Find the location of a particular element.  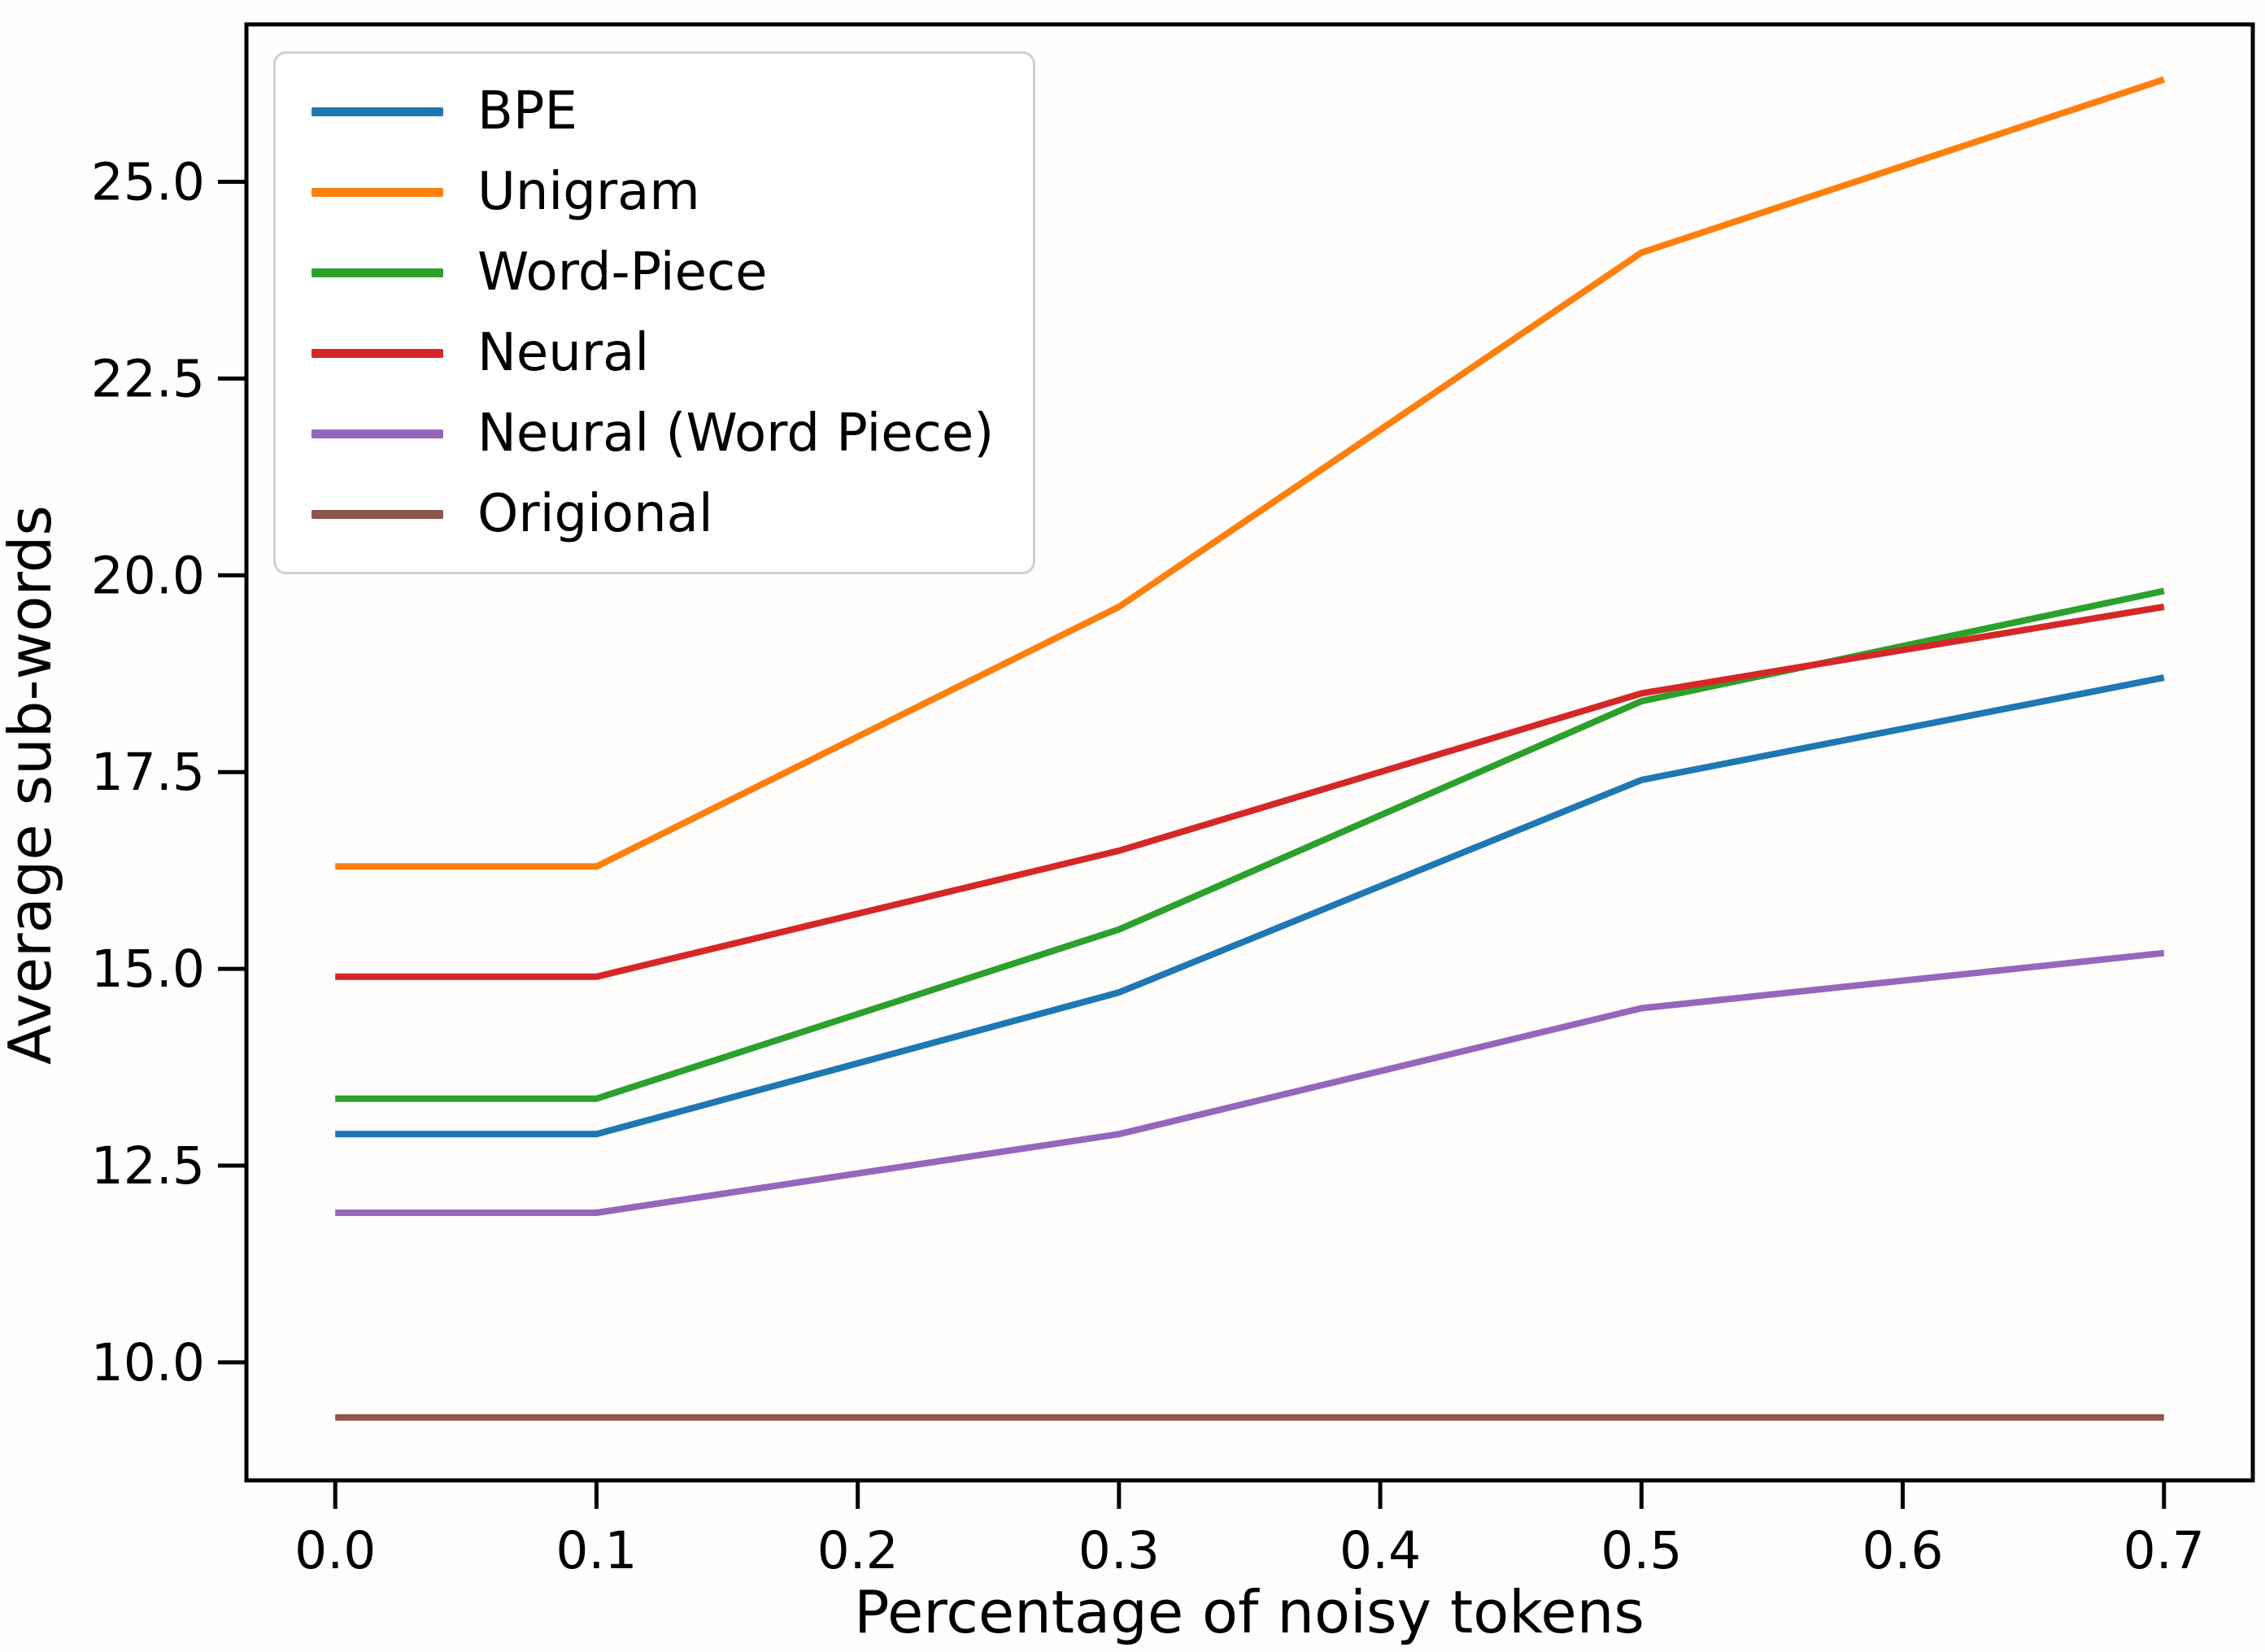

legend-label: Unigram is located at coordinates (588, 192).